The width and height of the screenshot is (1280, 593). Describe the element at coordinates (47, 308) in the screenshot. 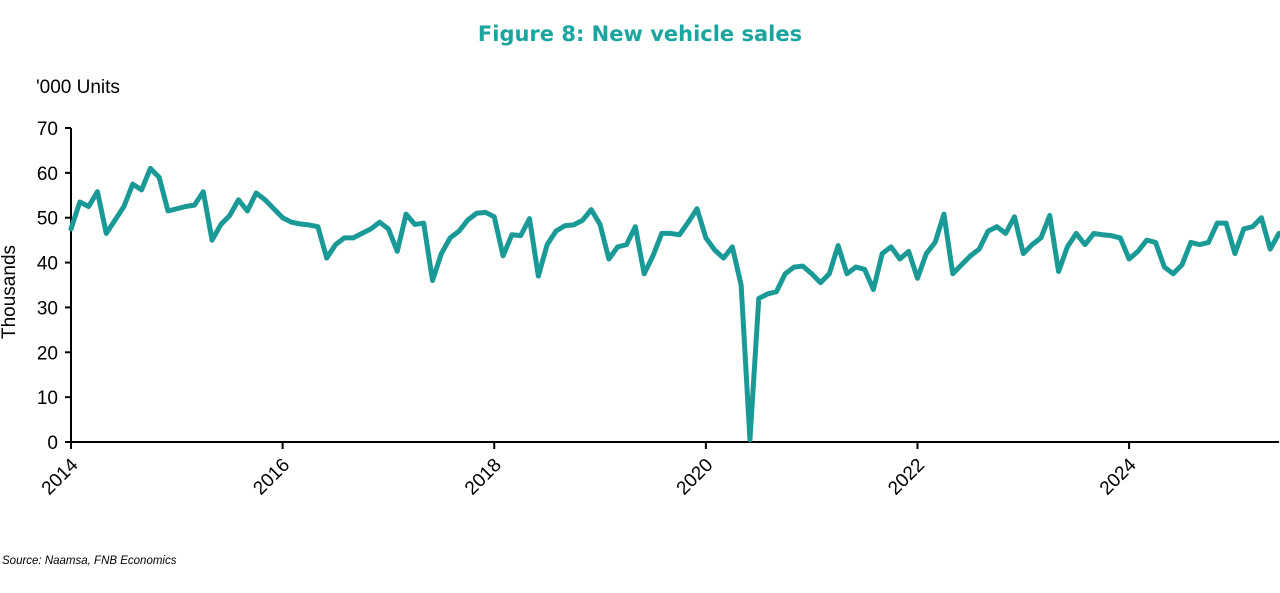

I see `y-tick-label: 30` at that location.